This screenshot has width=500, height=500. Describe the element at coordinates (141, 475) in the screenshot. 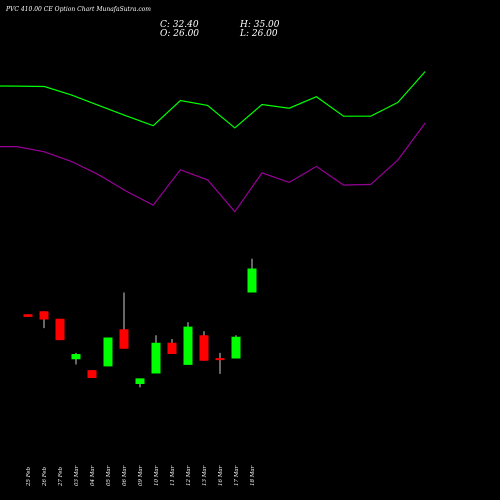

I see `x-tick-label: 09 Mar` at that location.